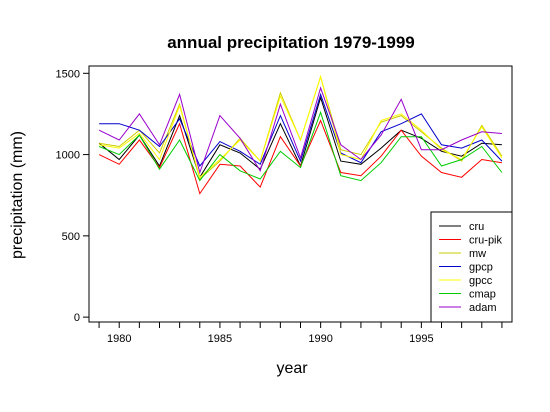 This screenshot has height=412, width=550. I want to click on chart-title: annual precipitation 1979-1999, so click(291, 42).